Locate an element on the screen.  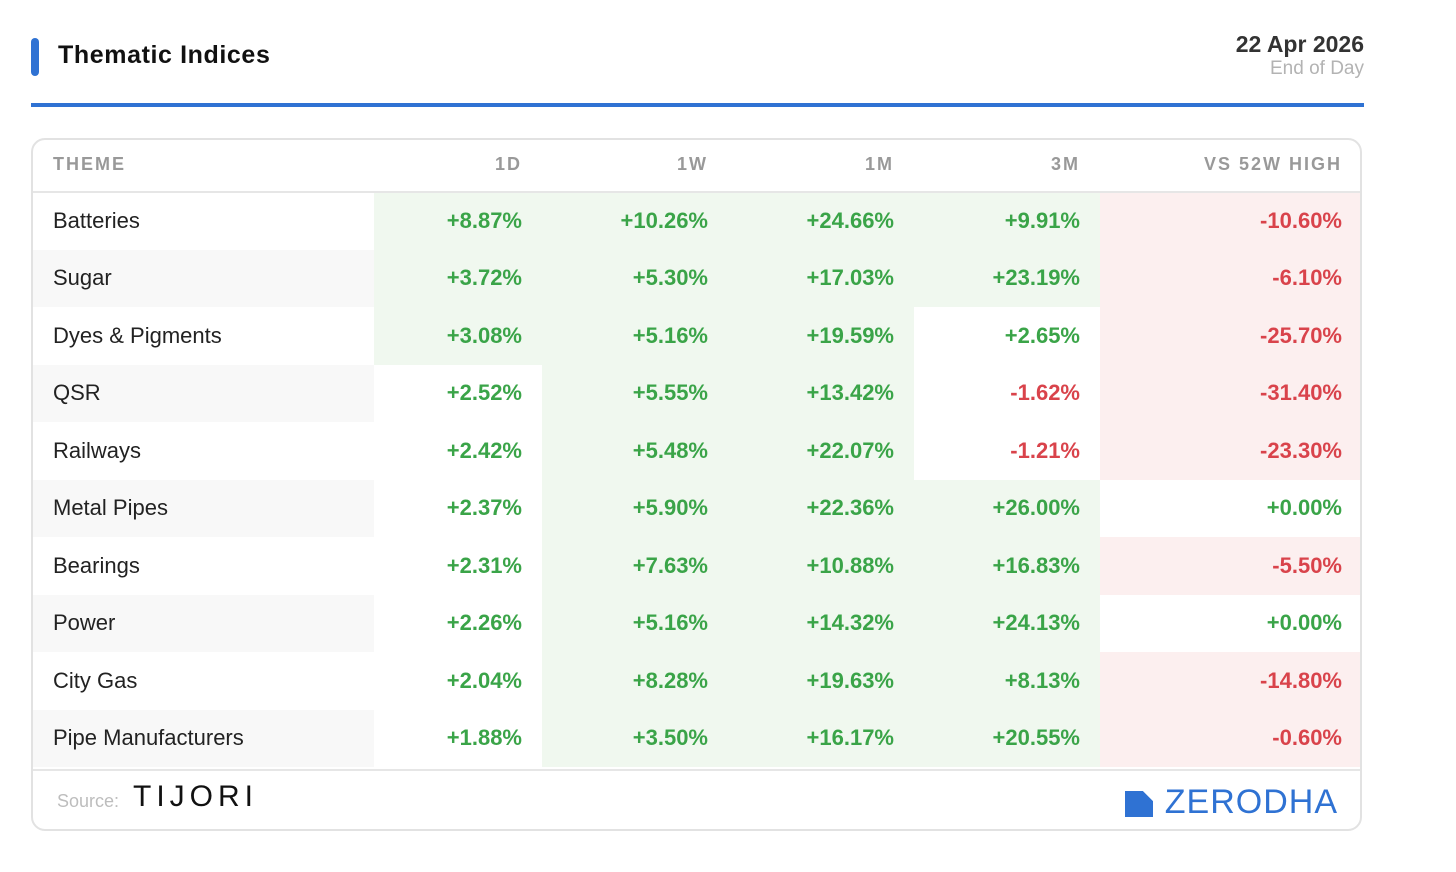
table-row: Power +2.26% +5.16% +14.32% +24.13% +0.00% is located at coordinates (696, 623).